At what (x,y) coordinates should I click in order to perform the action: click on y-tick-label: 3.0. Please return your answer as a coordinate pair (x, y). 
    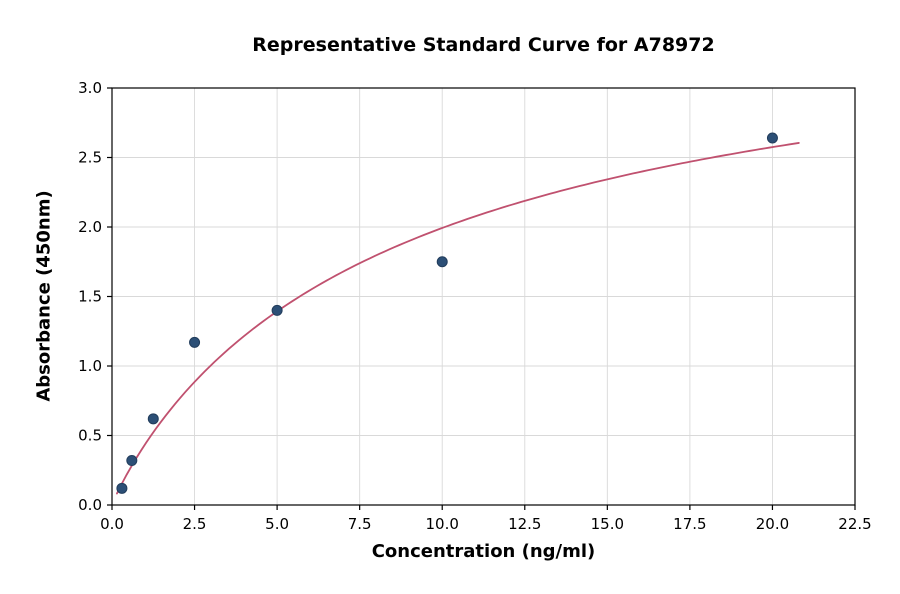
    Looking at the image, I should click on (90, 88).